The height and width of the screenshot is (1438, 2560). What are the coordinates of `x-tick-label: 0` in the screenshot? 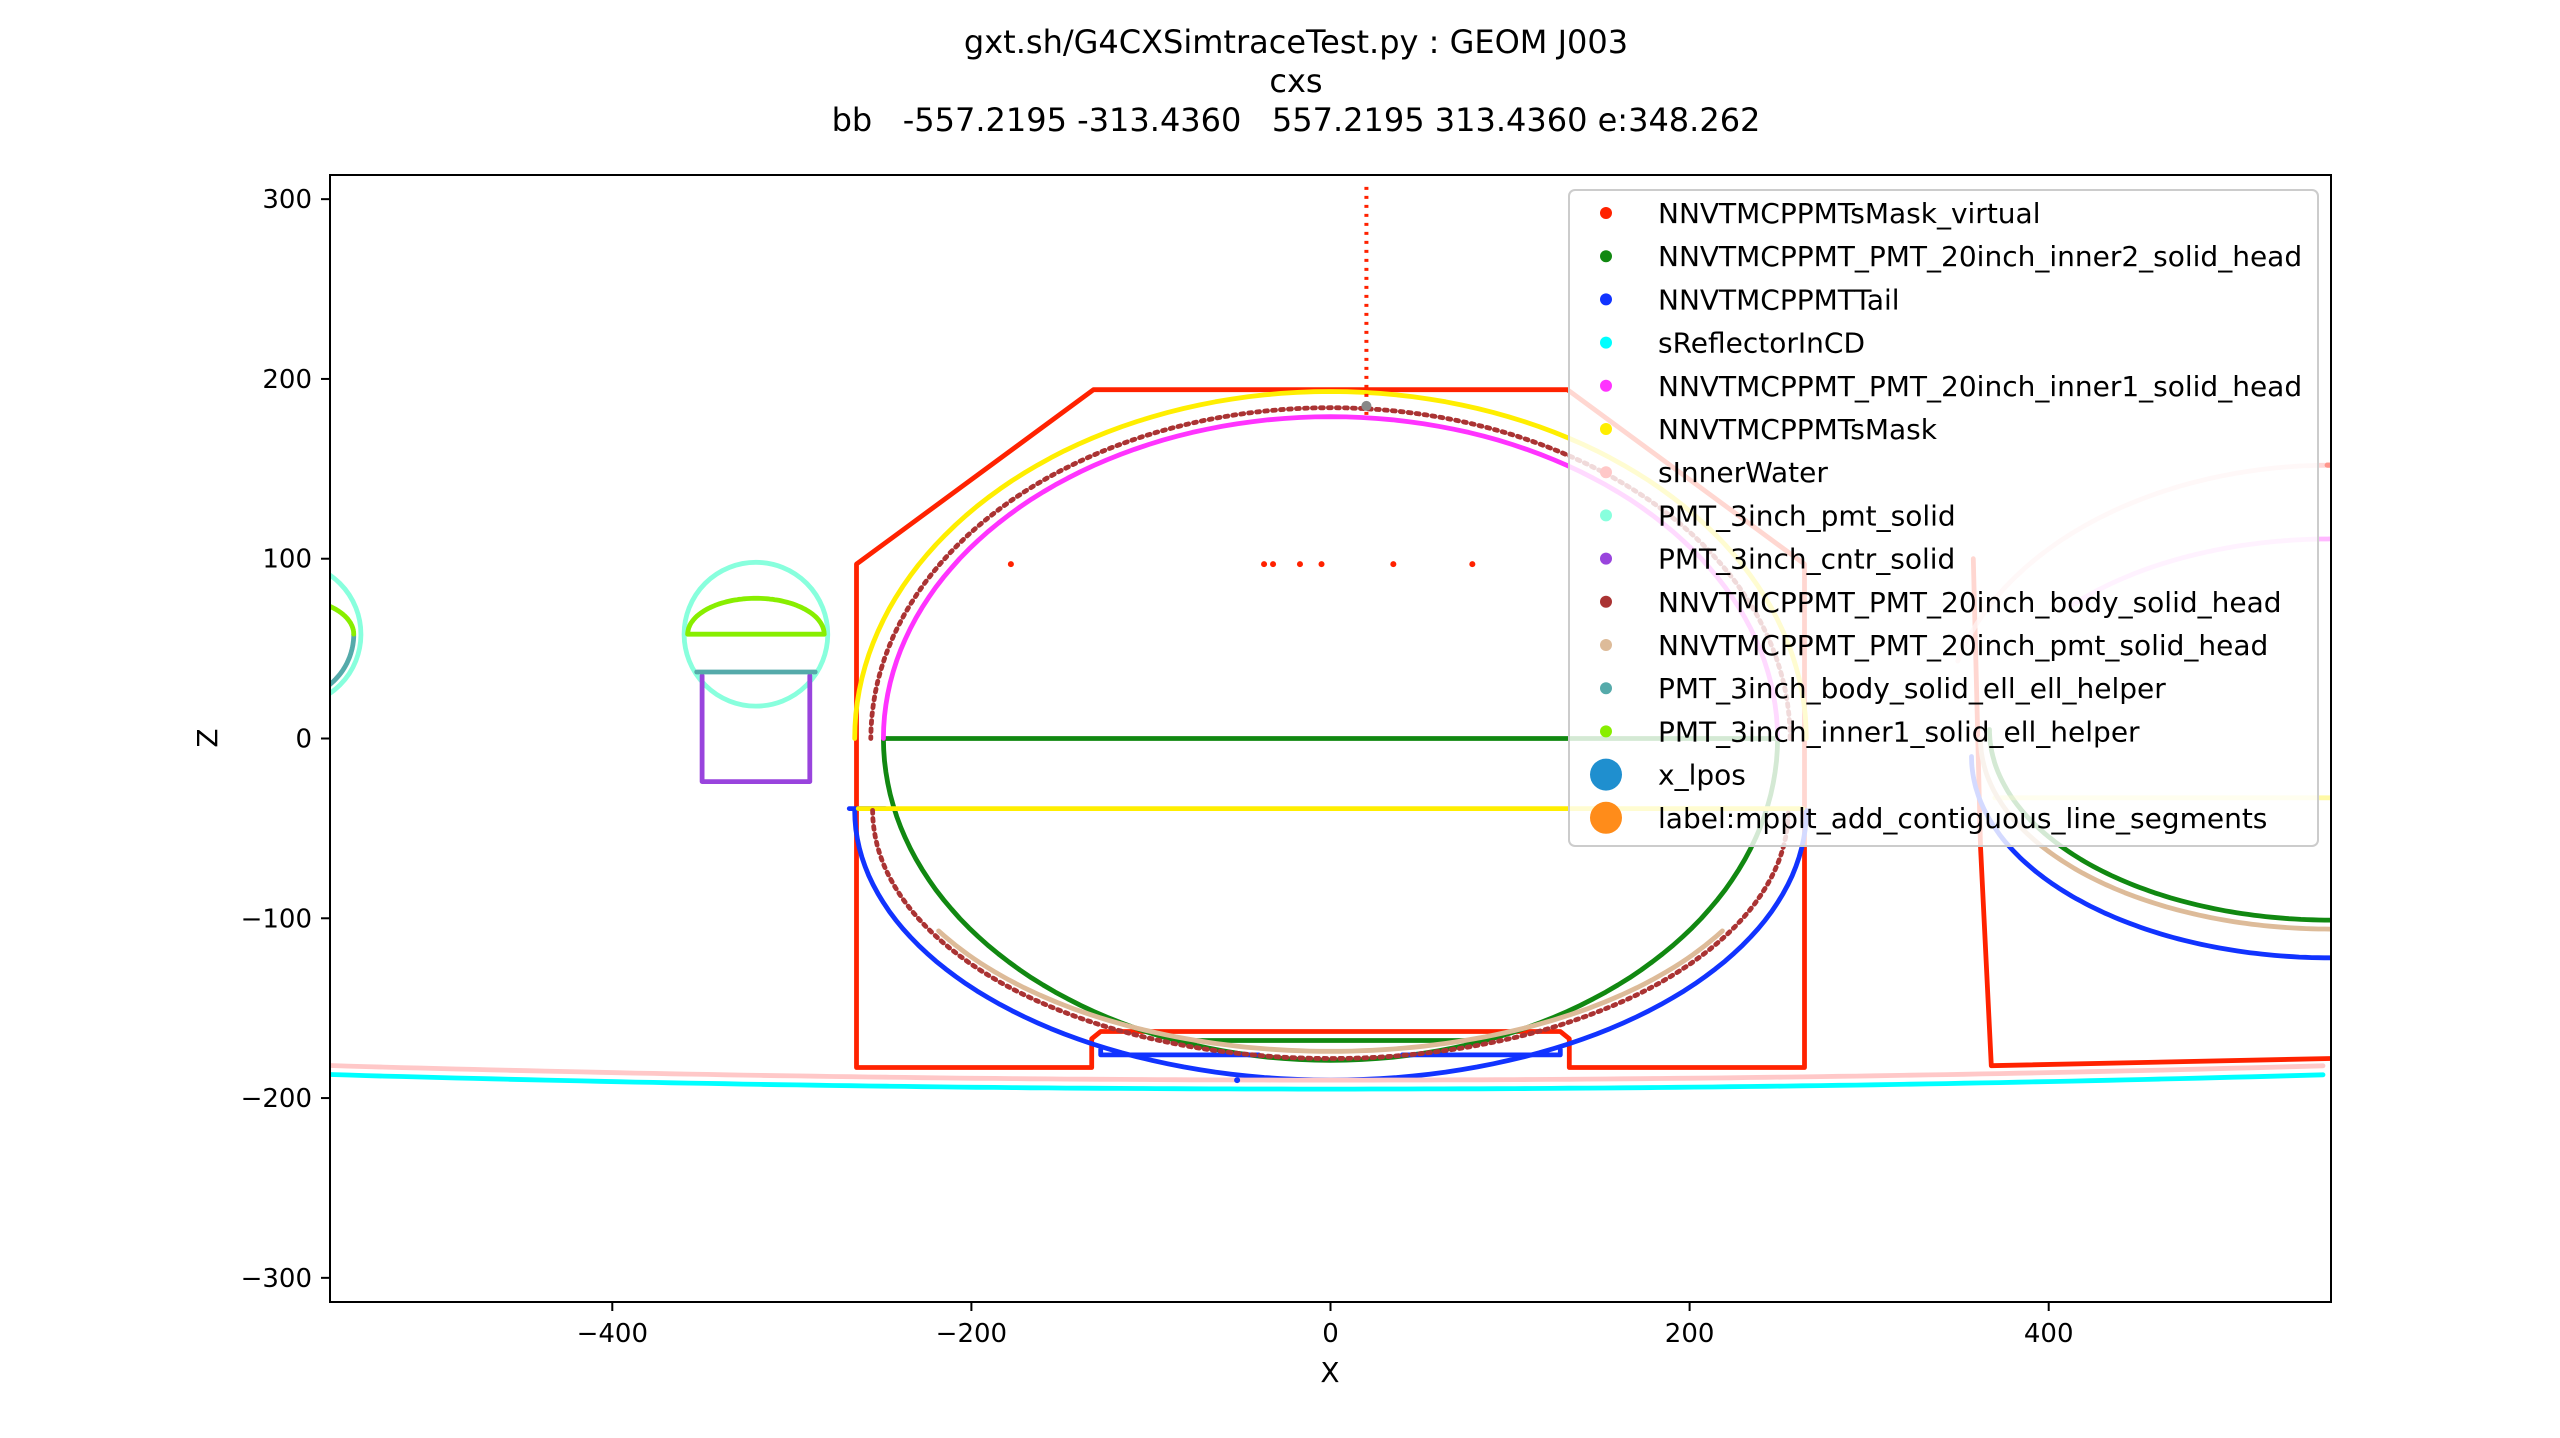 It's located at (1330, 1334).